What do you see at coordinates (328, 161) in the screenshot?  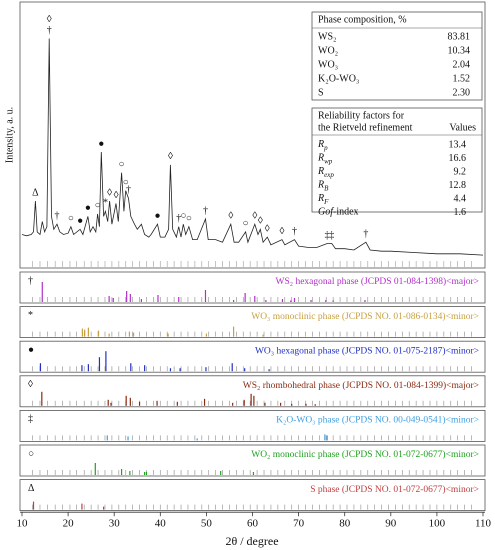 I see `subscript: wp` at bounding box center [328, 161].